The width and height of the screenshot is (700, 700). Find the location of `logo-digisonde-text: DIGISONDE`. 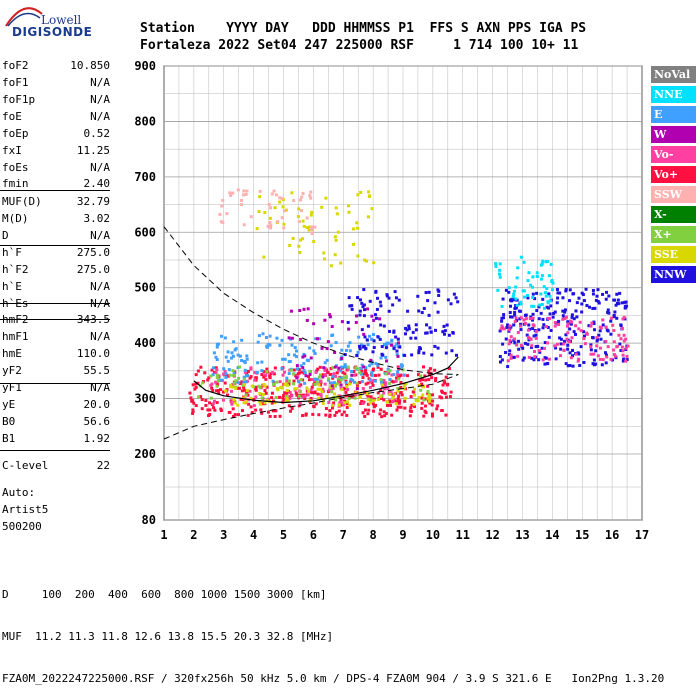

logo-digisonde-text: DIGISONDE is located at coordinates (52, 32).